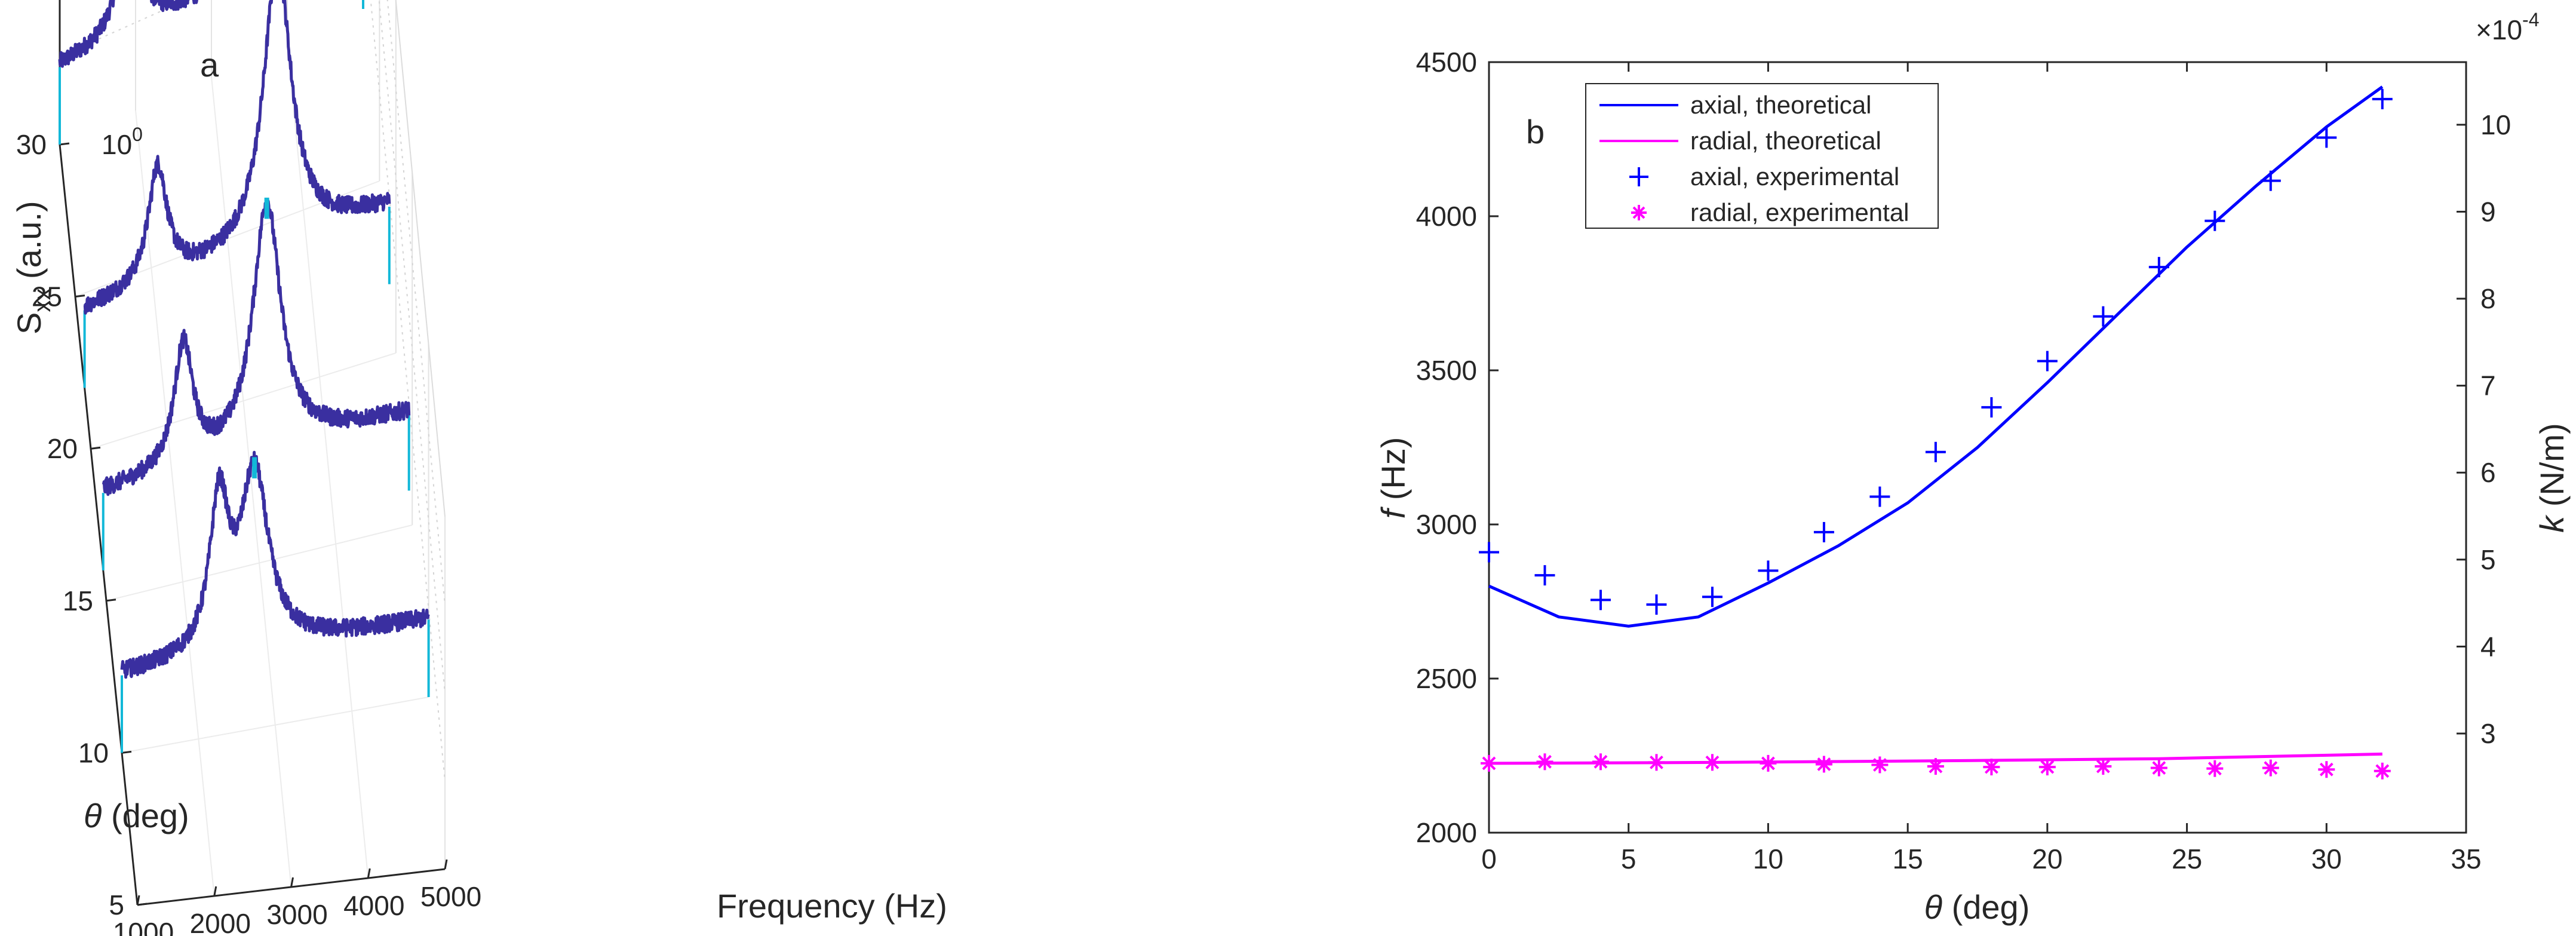 This screenshot has width=2576, height=936. Describe the element at coordinates (1795, 176) in the screenshot. I see `legend-entry-axial-experimental: axial, experimental` at that location.